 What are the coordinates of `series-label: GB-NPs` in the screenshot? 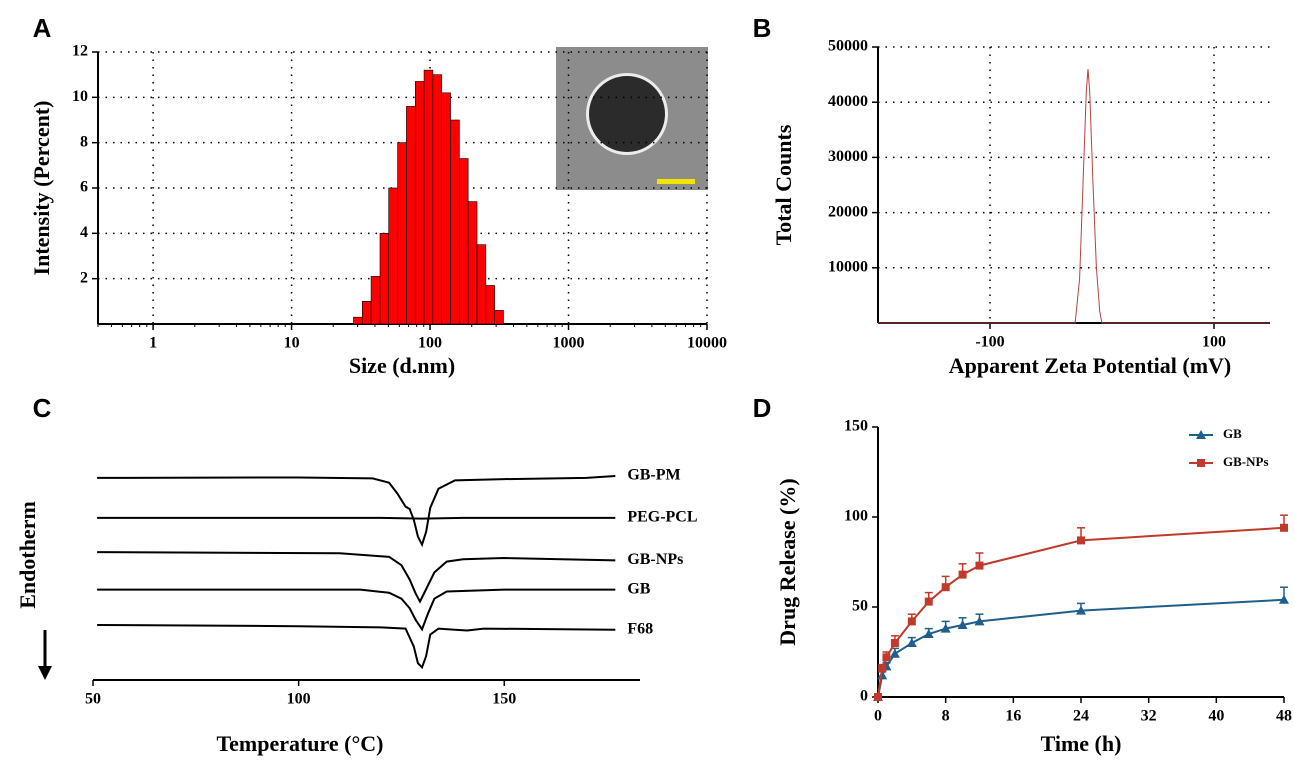 It's located at (655, 559).